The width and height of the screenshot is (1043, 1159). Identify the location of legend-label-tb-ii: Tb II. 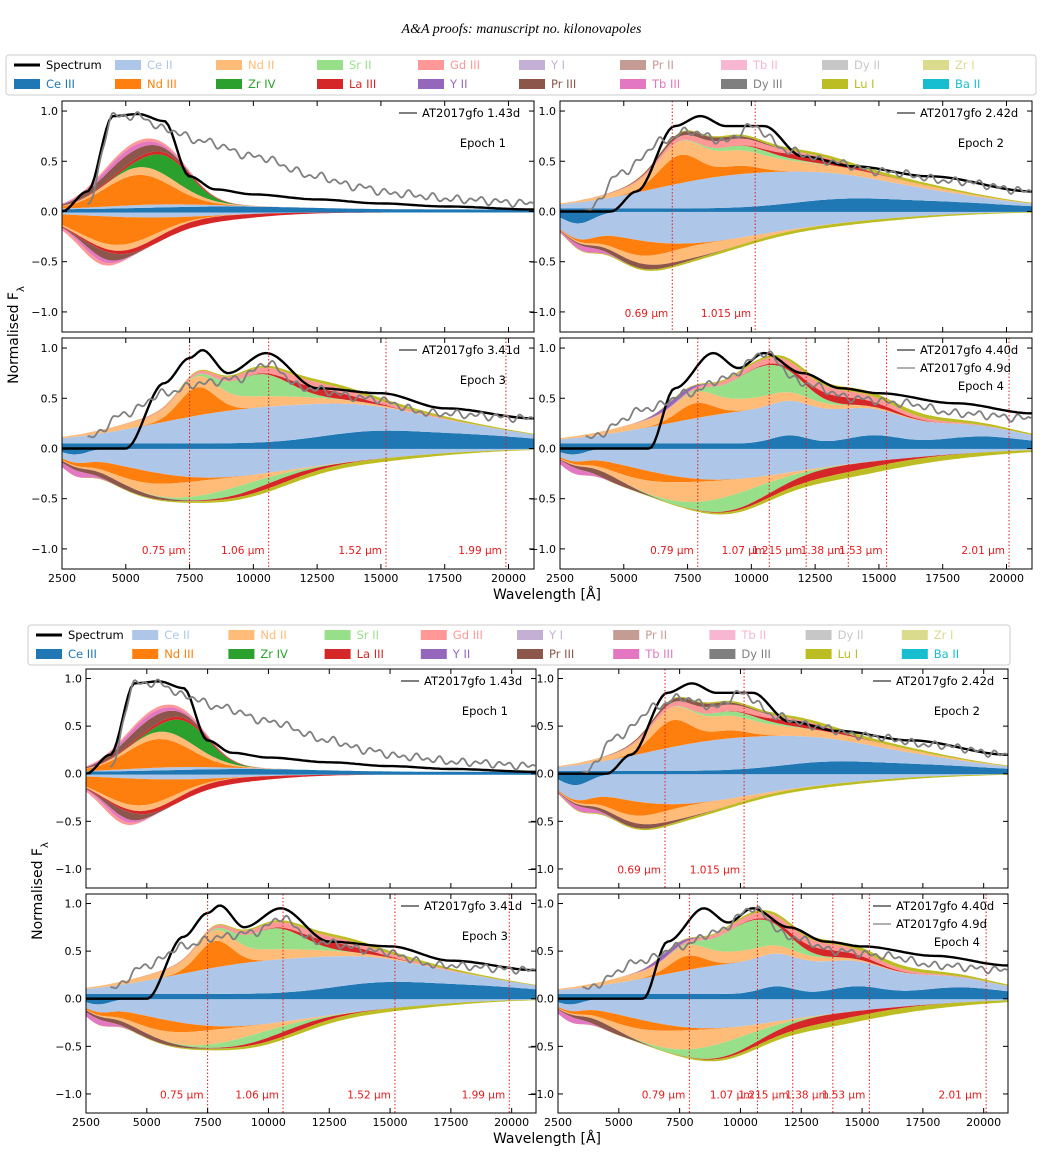
(753, 635).